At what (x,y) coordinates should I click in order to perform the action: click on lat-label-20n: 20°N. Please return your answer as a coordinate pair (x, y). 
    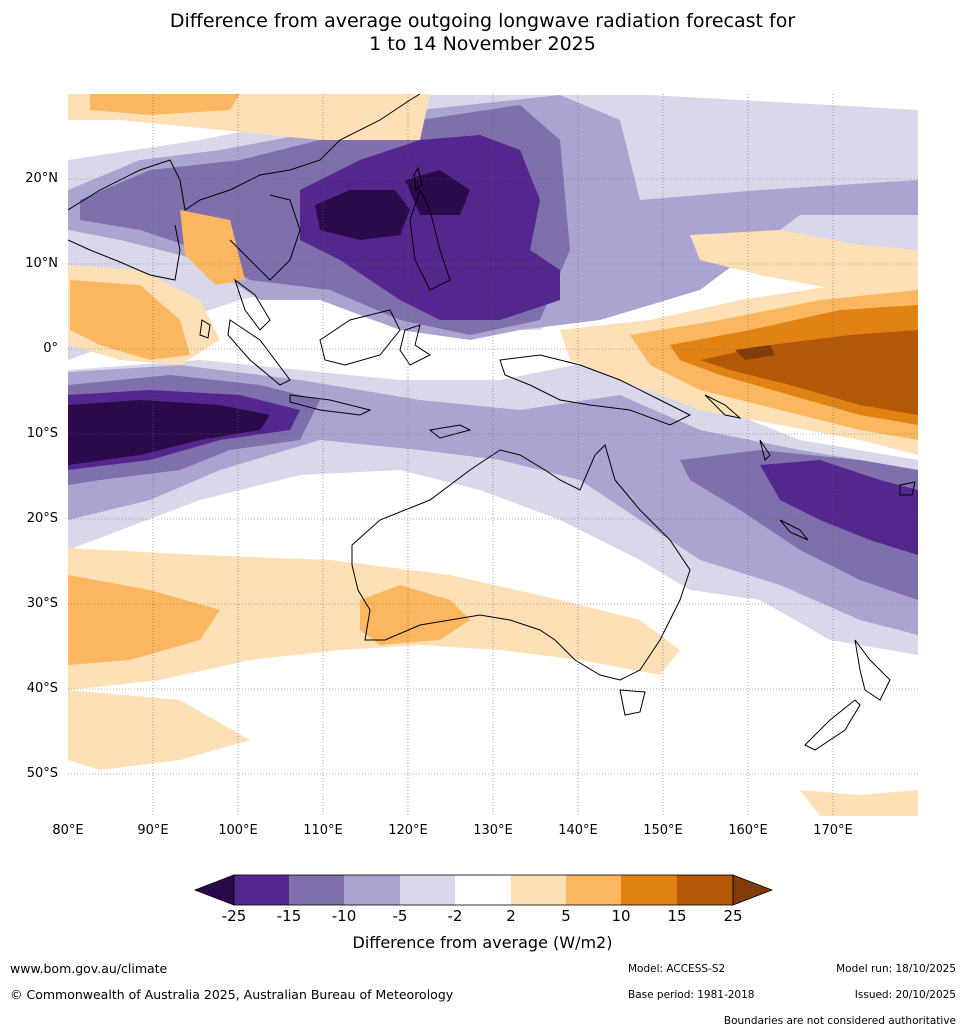
    Looking at the image, I should click on (41, 178).